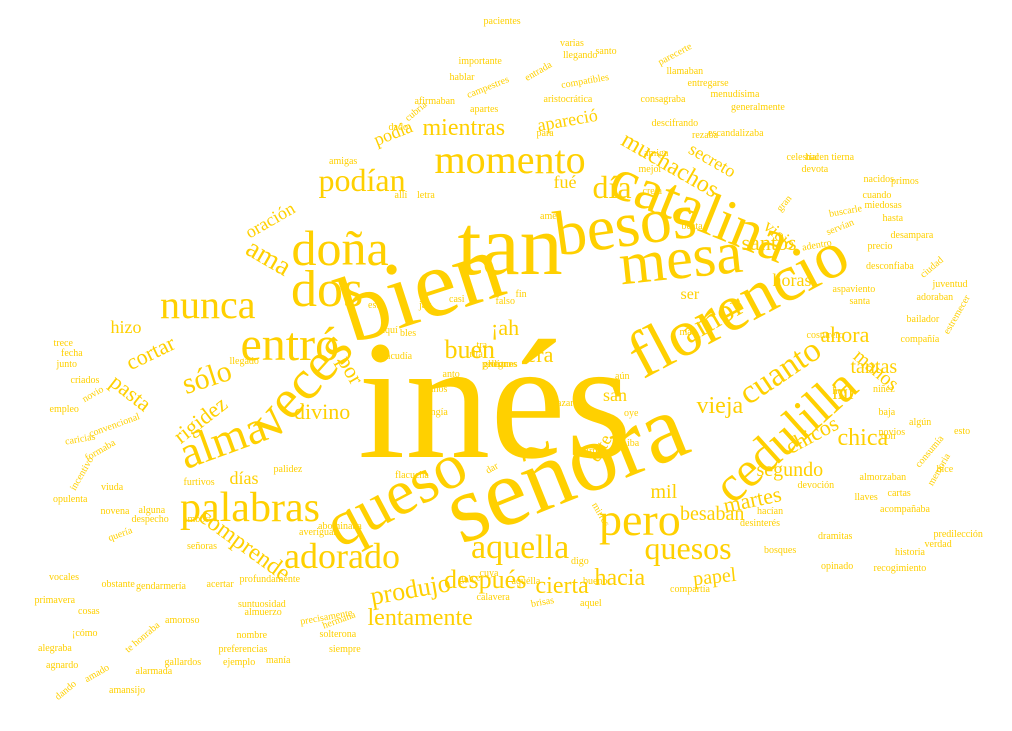 This screenshot has height=731, width=1012. I want to click on word-acompanaba: acompañaba, so click(905, 509).